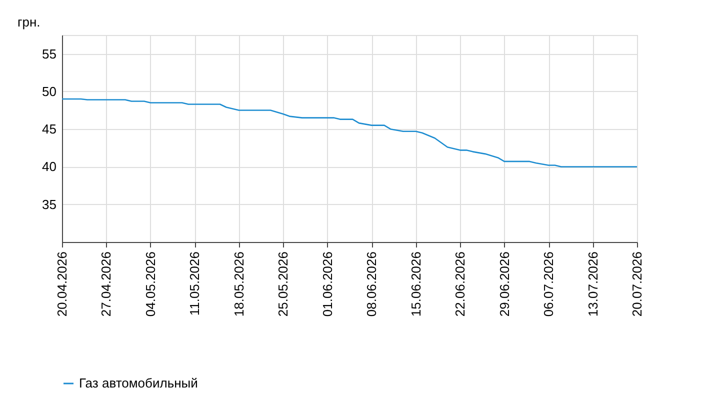 Image resolution: width=711 pixels, height=400 pixels. I want to click on x-tick-label: 06.07.2026, so click(548, 284).